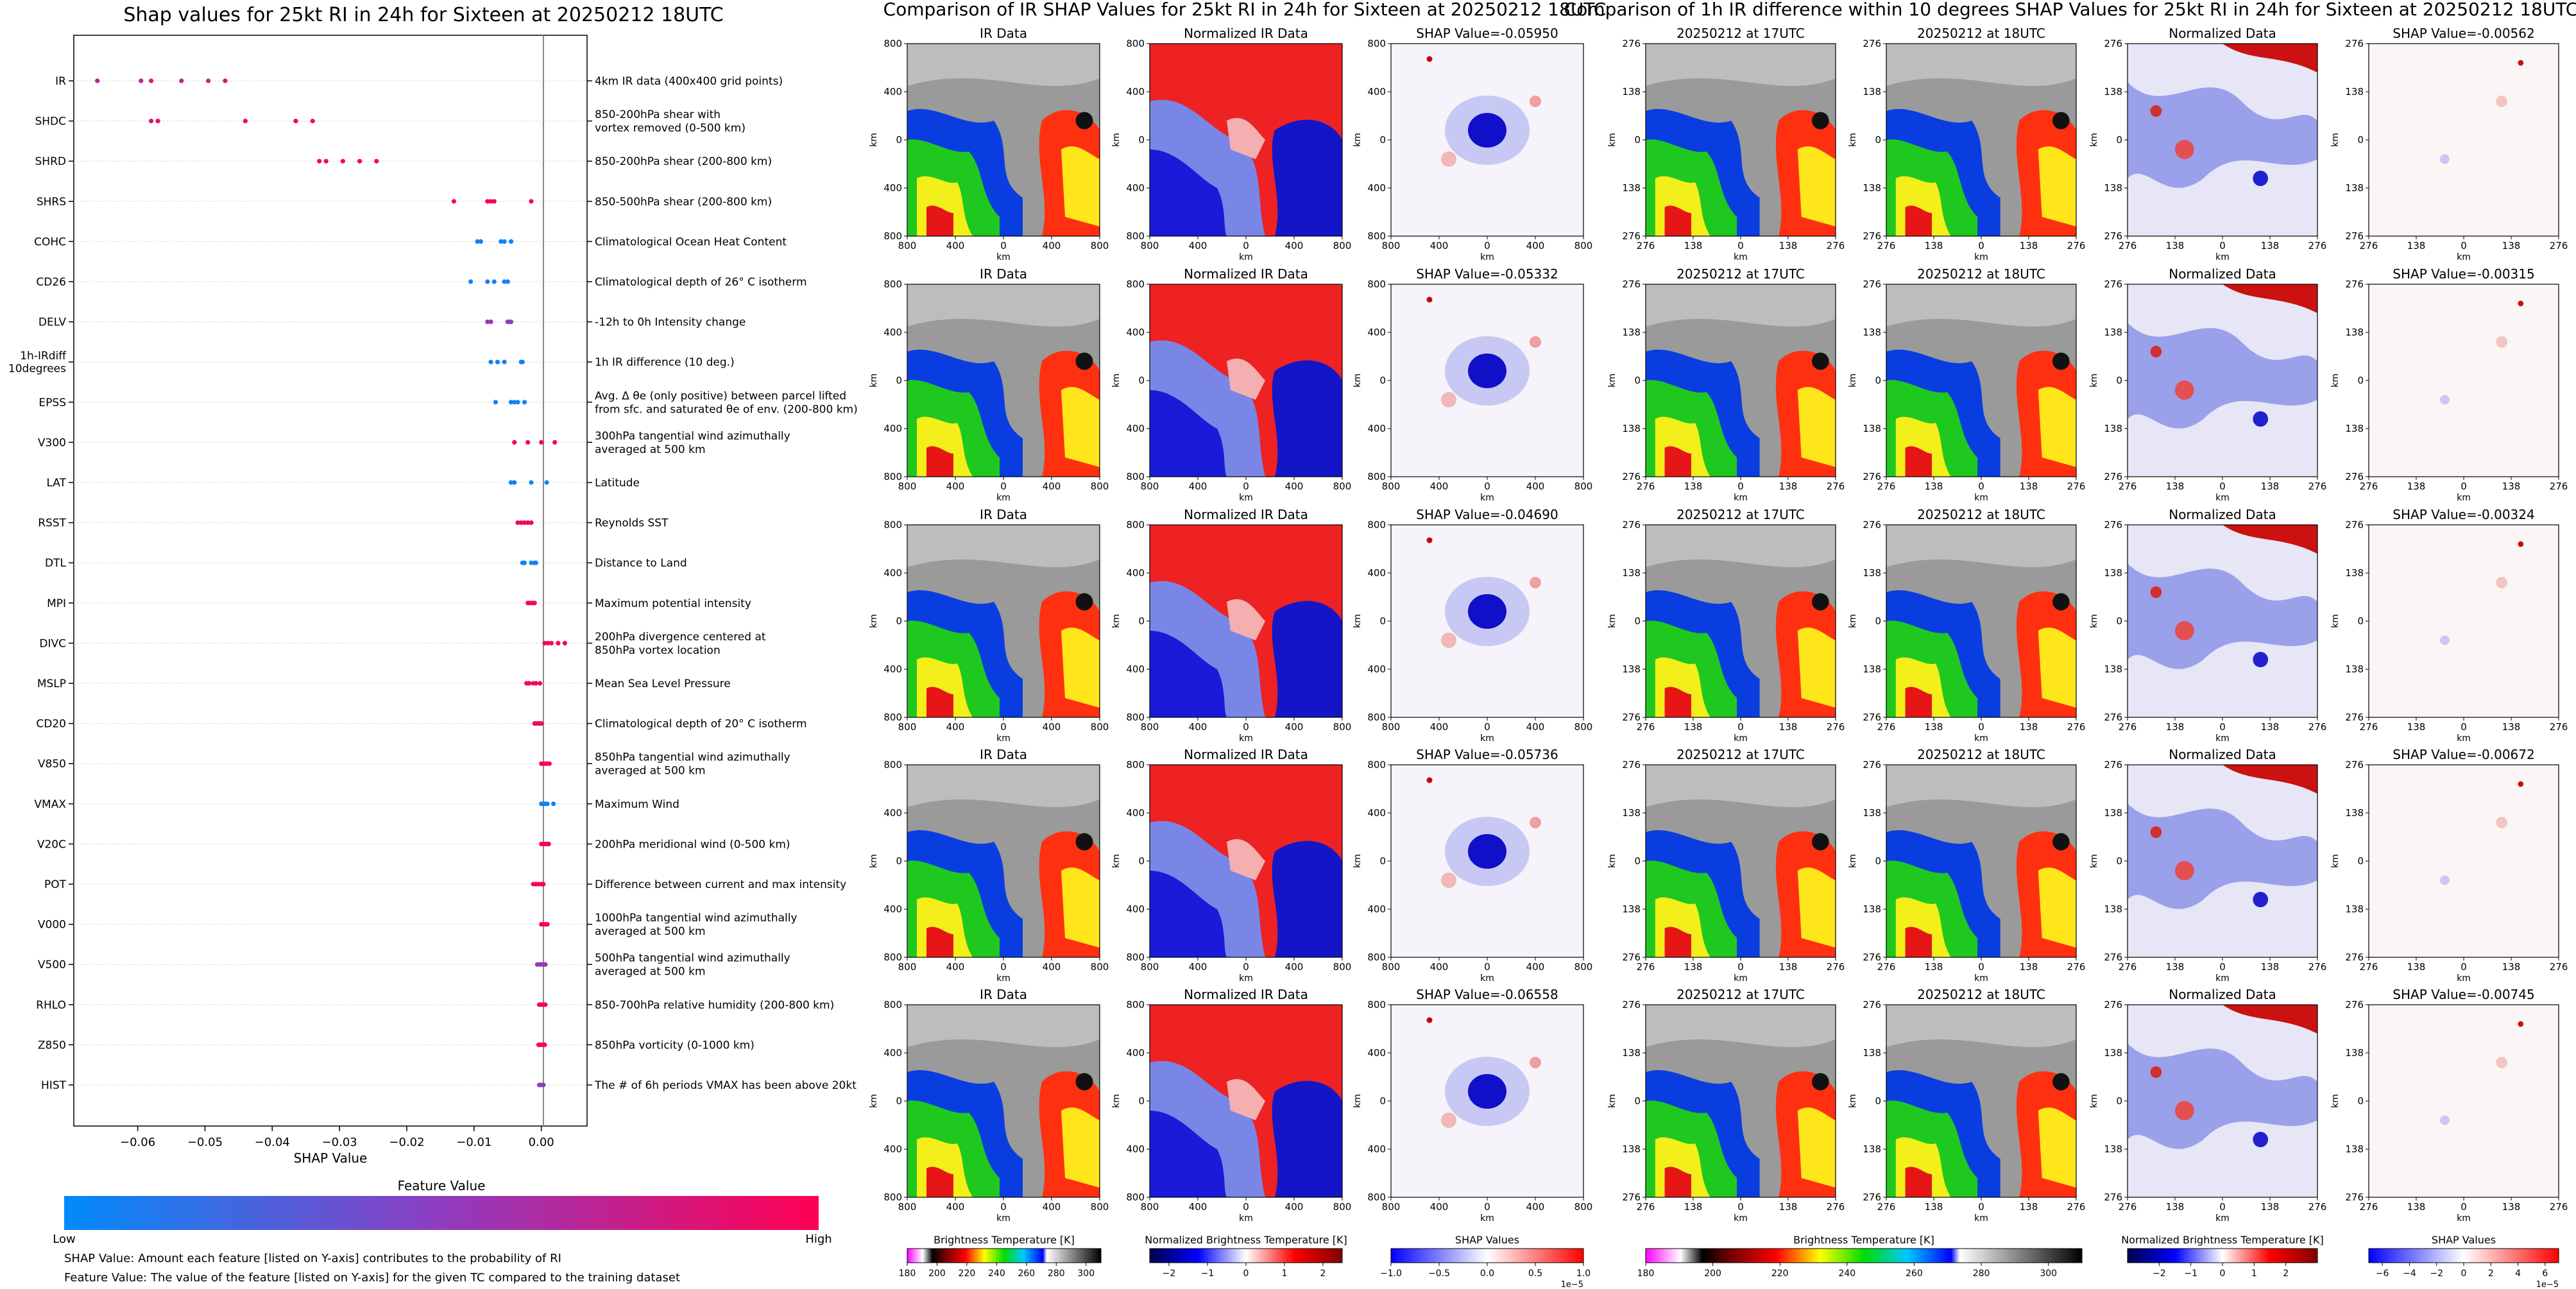  I want to click on feature-description: Latitude, so click(617, 484).